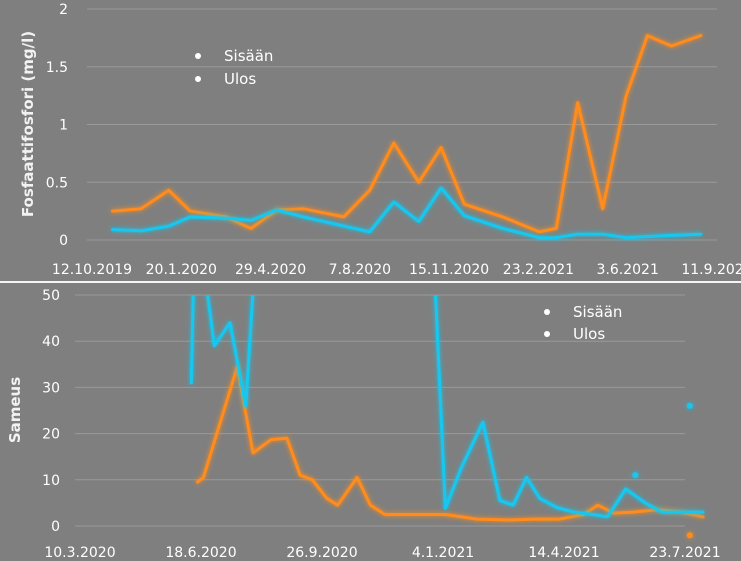 Image resolution: width=741 pixels, height=561 pixels. I want to click on y-tick-label: 1, so click(63, 126).